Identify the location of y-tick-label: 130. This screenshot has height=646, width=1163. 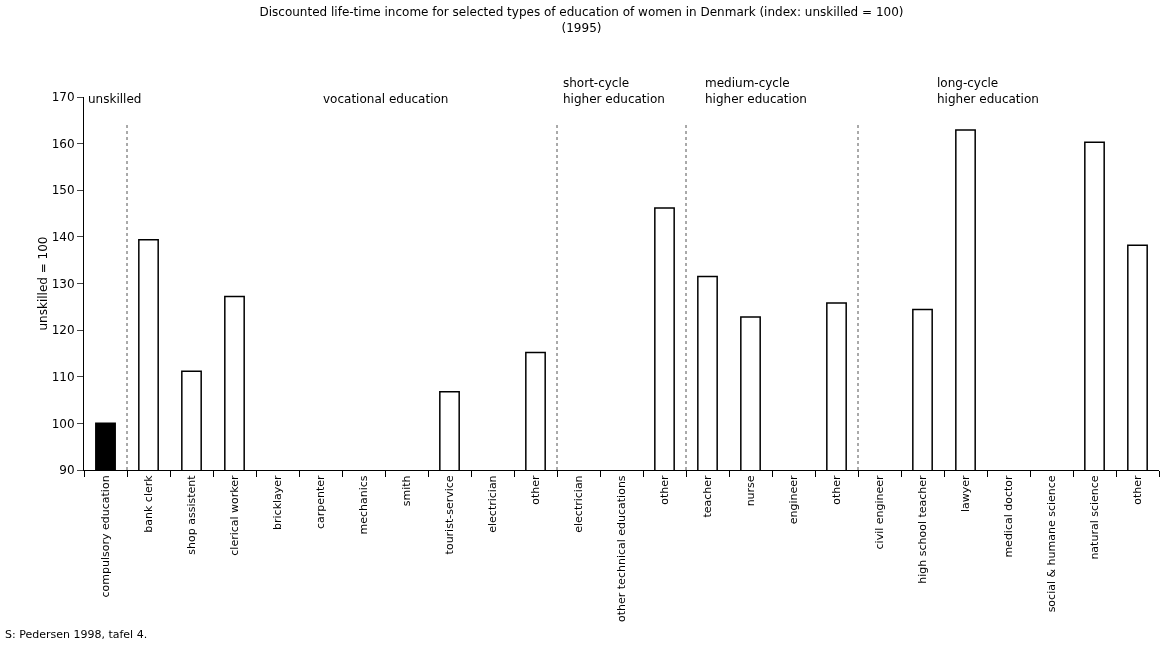
(63, 283).